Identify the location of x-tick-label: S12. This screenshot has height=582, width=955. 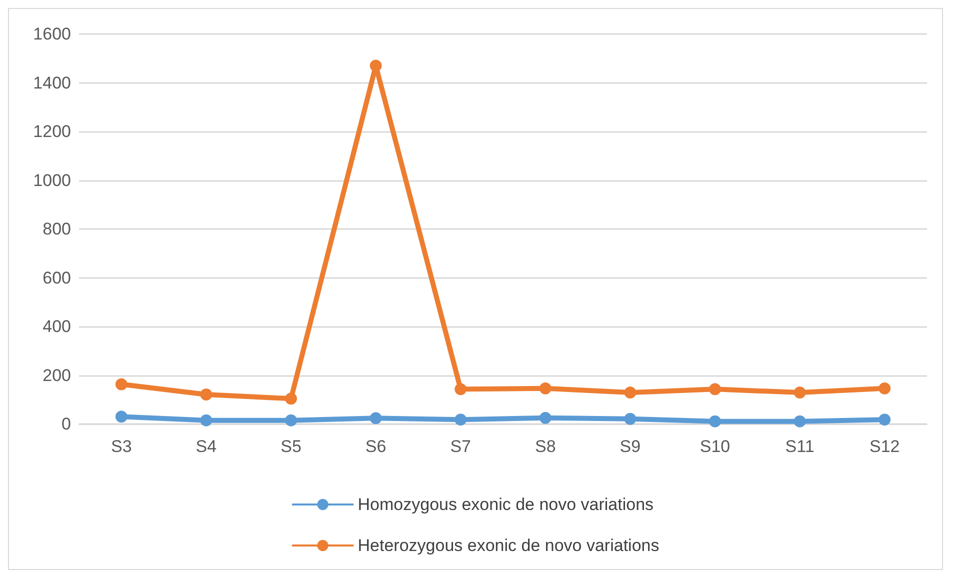
(884, 446).